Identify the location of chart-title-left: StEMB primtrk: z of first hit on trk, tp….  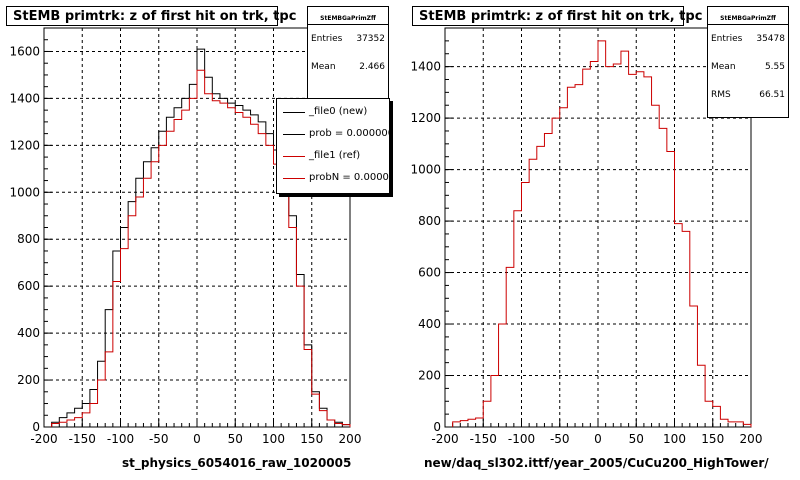
(151, 16).